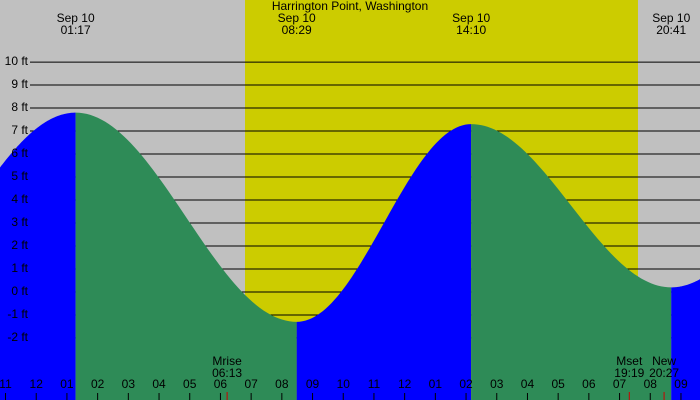 The image size is (700, 400). Describe the element at coordinates (664, 361) in the screenshot. I see `moon-event: New` at that location.